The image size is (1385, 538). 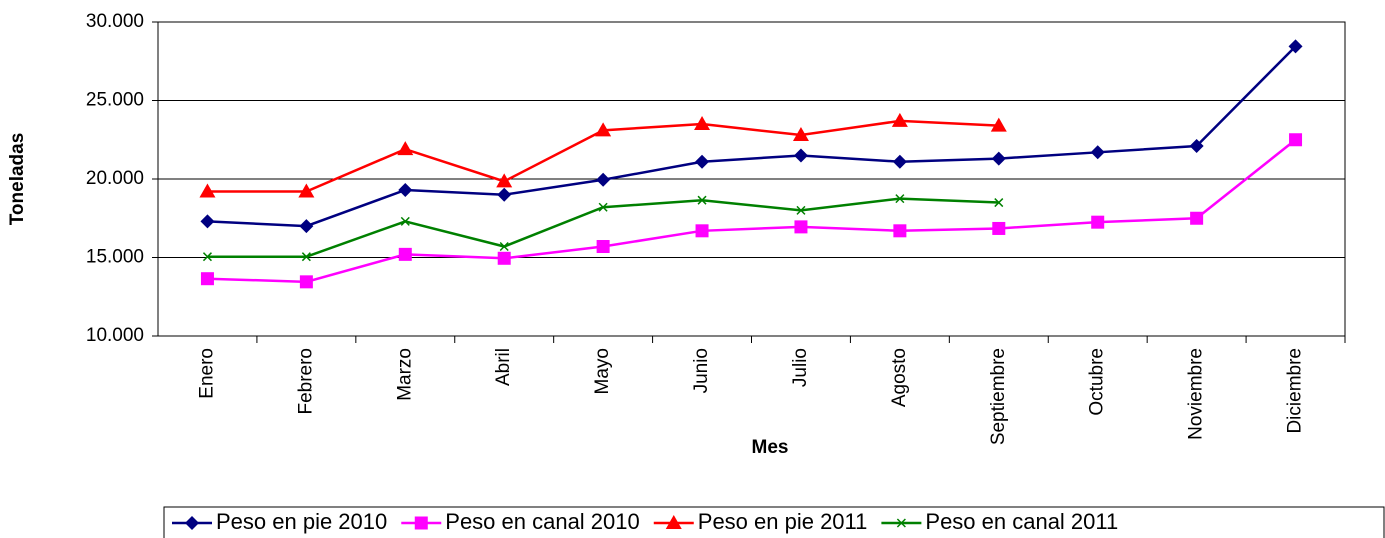 I want to click on x-axis-label: Mes, so click(x=770, y=447).